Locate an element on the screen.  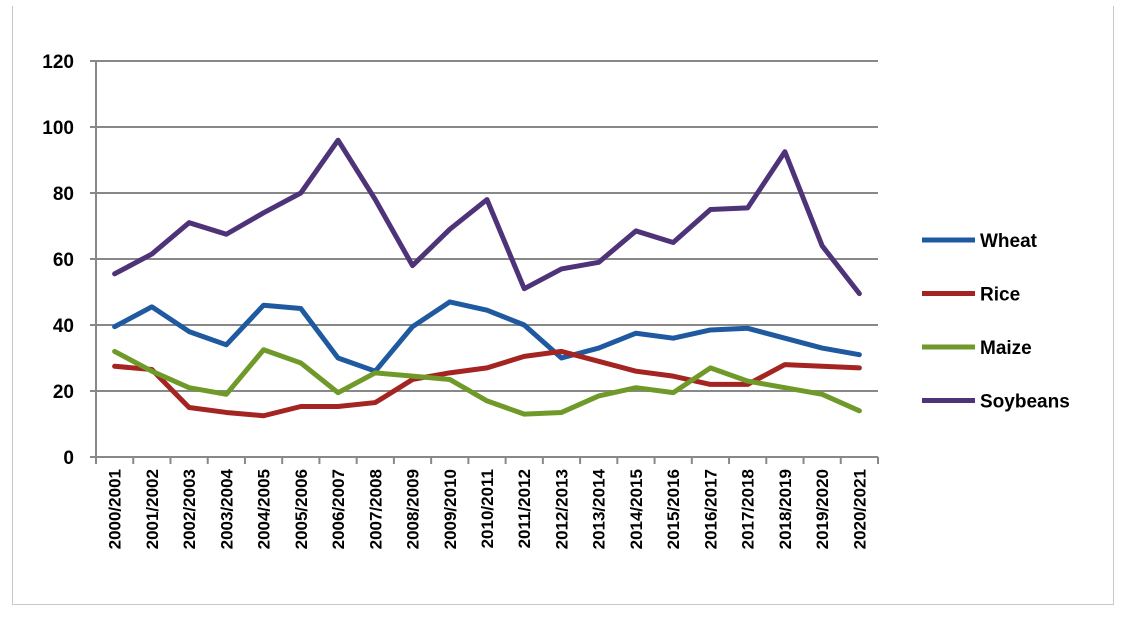
legend-label-maize: Maize is located at coordinates (1006, 348).